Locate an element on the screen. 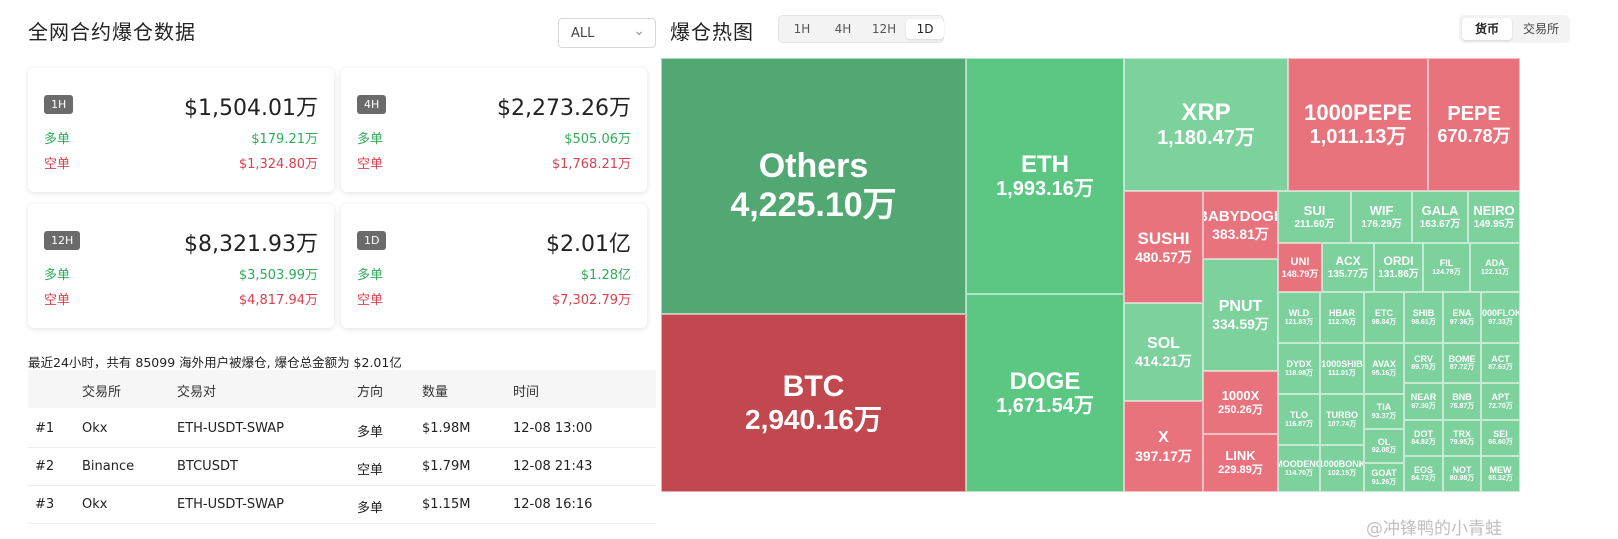  tile-value: 135.77万 is located at coordinates (1348, 274).